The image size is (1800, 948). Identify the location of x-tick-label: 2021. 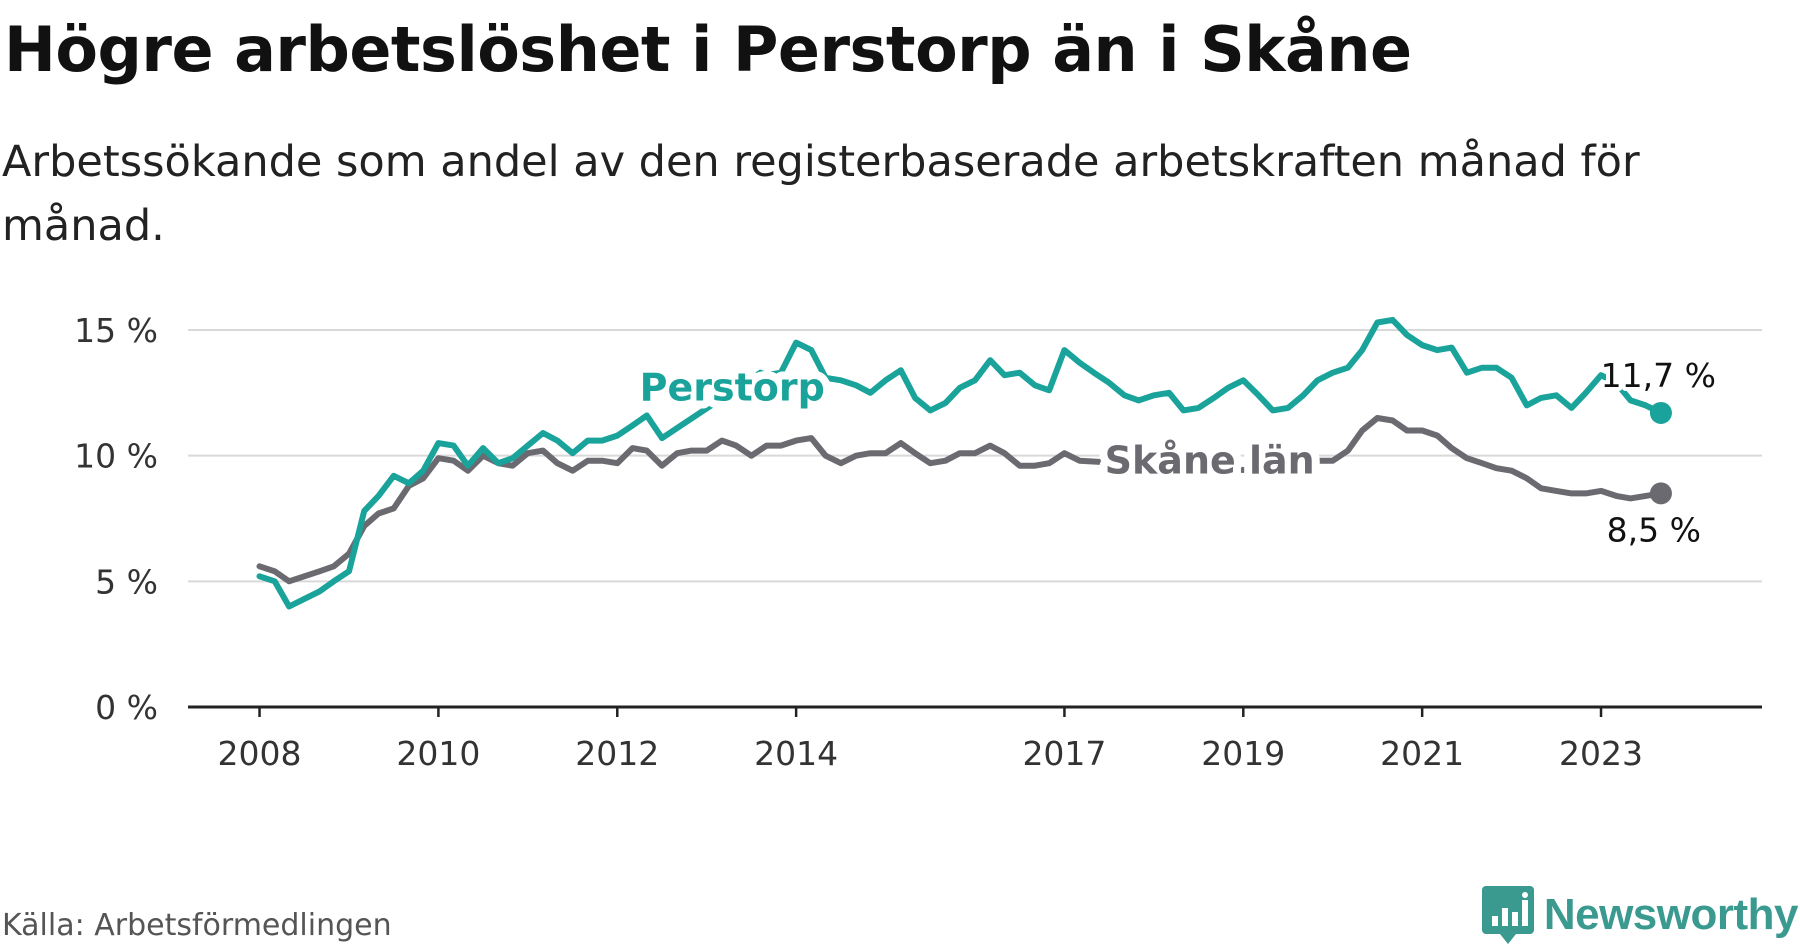
(1422, 753).